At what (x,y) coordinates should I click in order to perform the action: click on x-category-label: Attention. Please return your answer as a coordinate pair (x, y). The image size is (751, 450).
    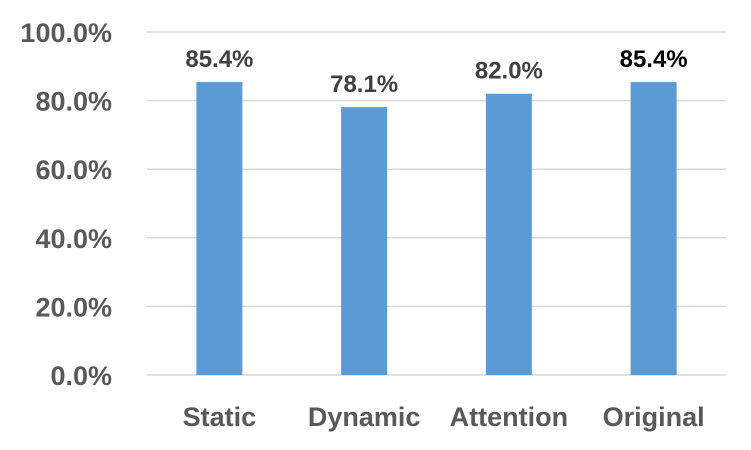
    Looking at the image, I should click on (509, 417).